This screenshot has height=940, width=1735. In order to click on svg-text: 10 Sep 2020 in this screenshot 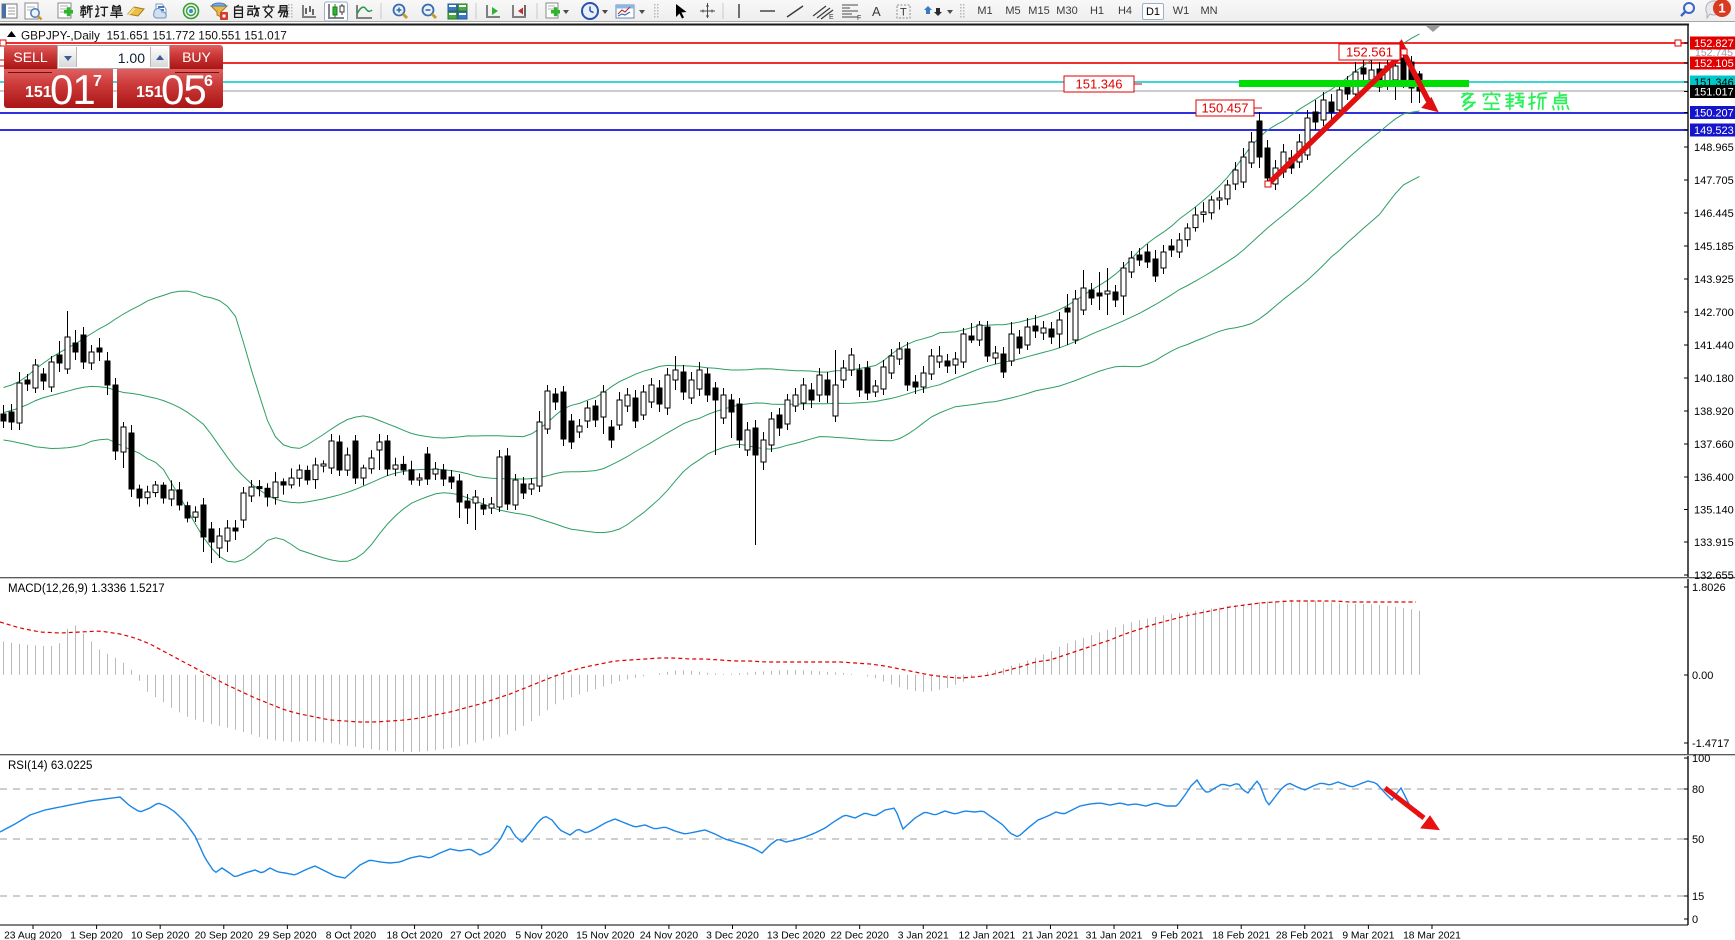, I will do `click(160, 935)`.